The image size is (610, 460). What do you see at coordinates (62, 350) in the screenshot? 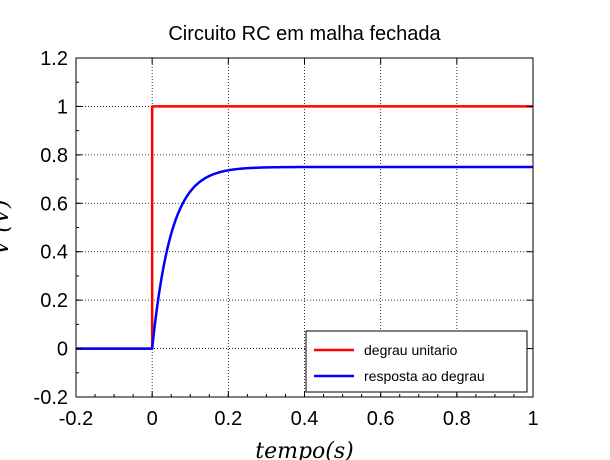
I see `y-tick-label: 0` at bounding box center [62, 350].